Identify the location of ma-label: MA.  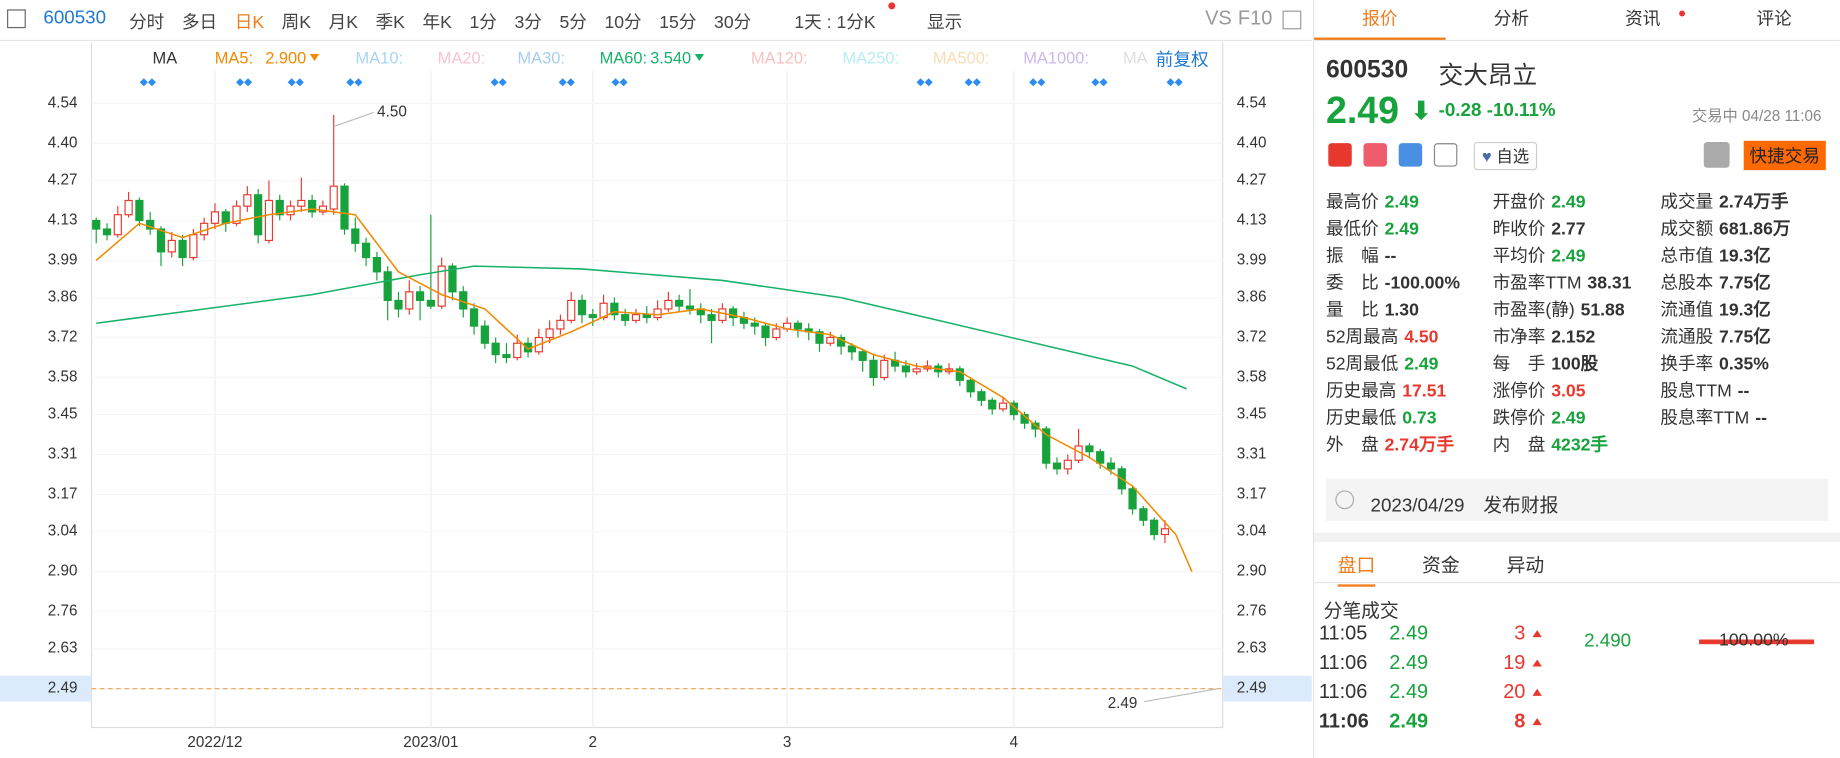
(165, 57).